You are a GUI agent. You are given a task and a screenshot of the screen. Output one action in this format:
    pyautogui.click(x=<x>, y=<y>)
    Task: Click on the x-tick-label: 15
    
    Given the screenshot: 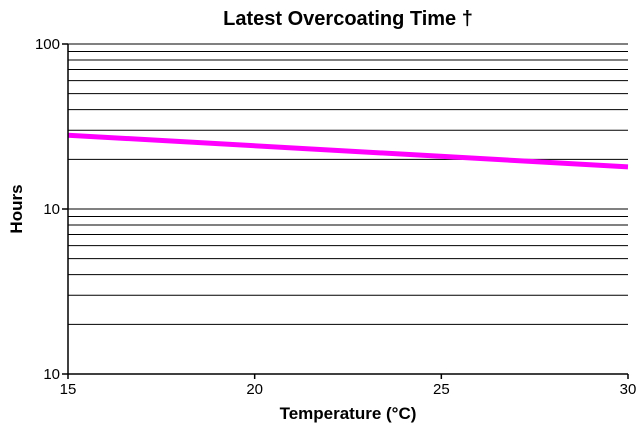 What is the action you would take?
    pyautogui.click(x=68, y=389)
    